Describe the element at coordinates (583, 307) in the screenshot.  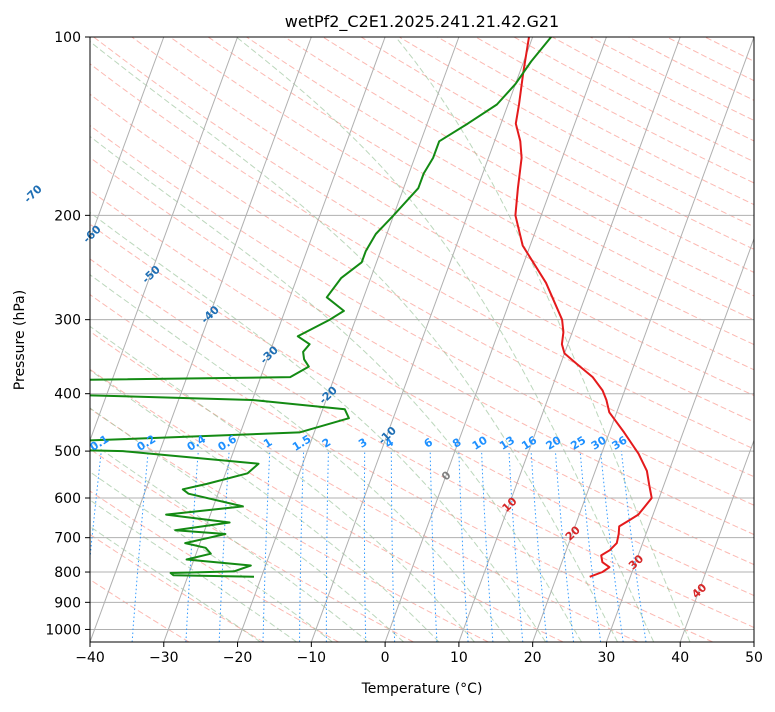
I see `temperature-profile-line` at that location.